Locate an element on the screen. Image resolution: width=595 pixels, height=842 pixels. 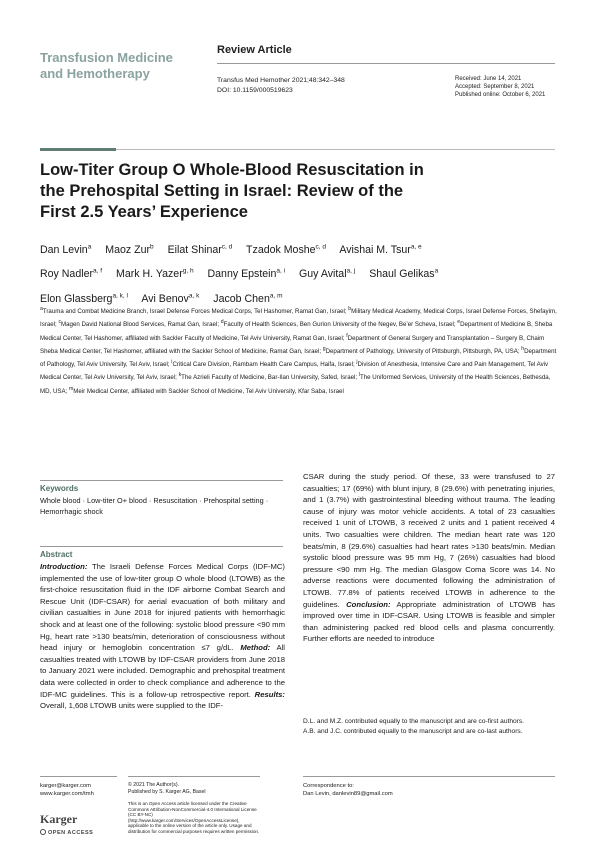
karger-logo: Karger is located at coordinates (59, 819).